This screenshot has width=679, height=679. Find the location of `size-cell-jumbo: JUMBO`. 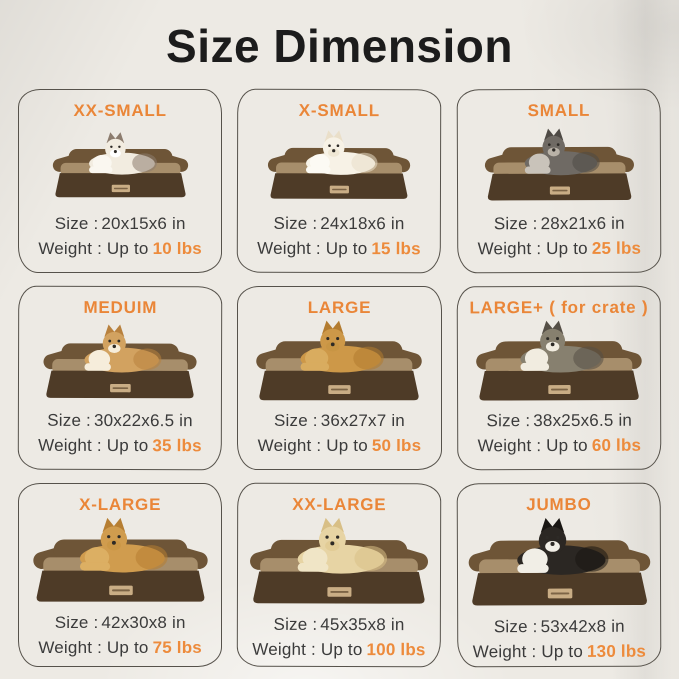

size-cell-jumbo: JUMBO is located at coordinates (559, 575).